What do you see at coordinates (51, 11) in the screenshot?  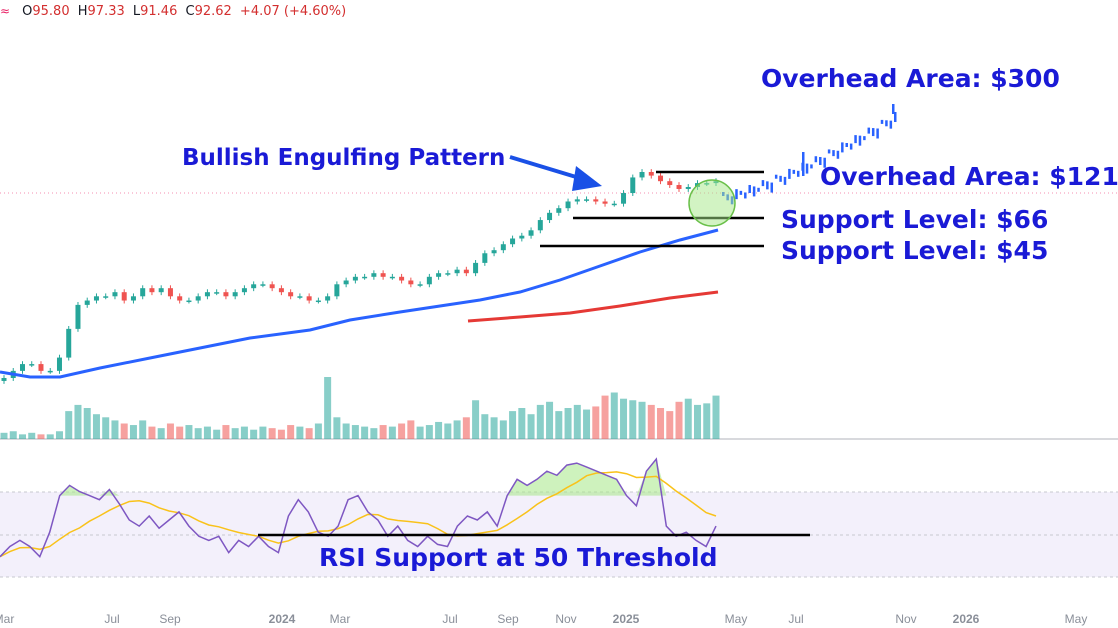 I see `open-value: 95.80` at bounding box center [51, 11].